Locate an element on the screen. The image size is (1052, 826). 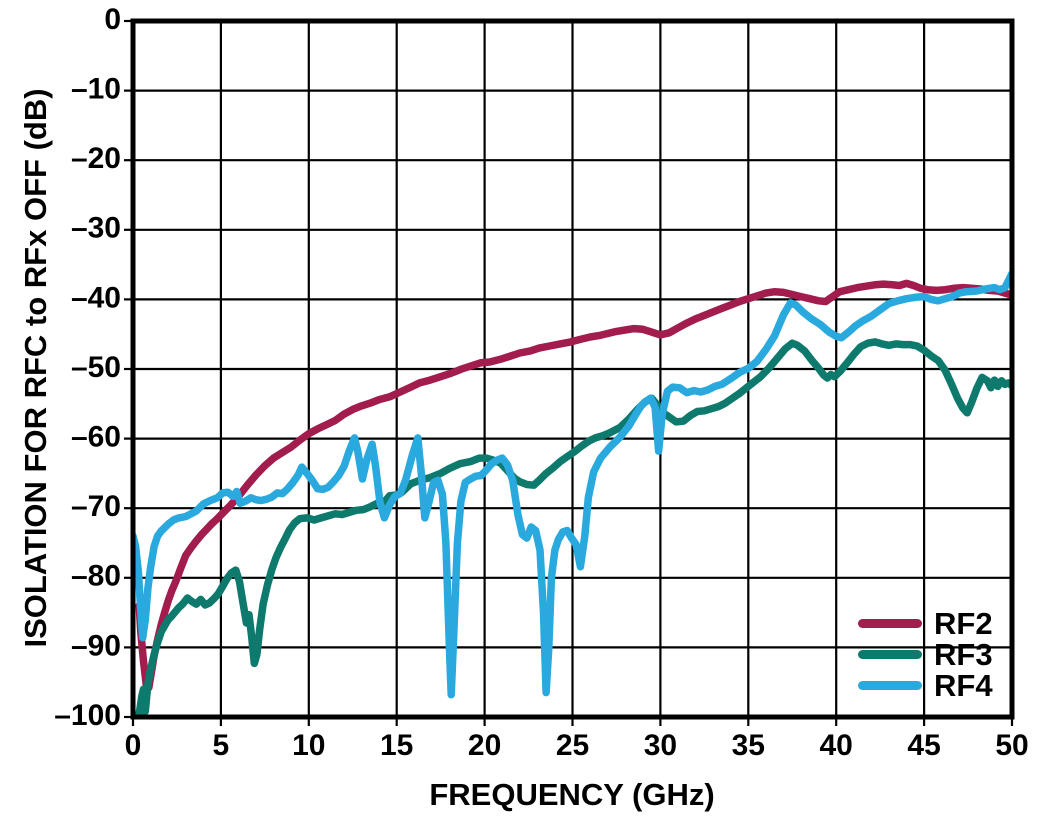
y-tick-label: –30 is located at coordinates (96, 228).